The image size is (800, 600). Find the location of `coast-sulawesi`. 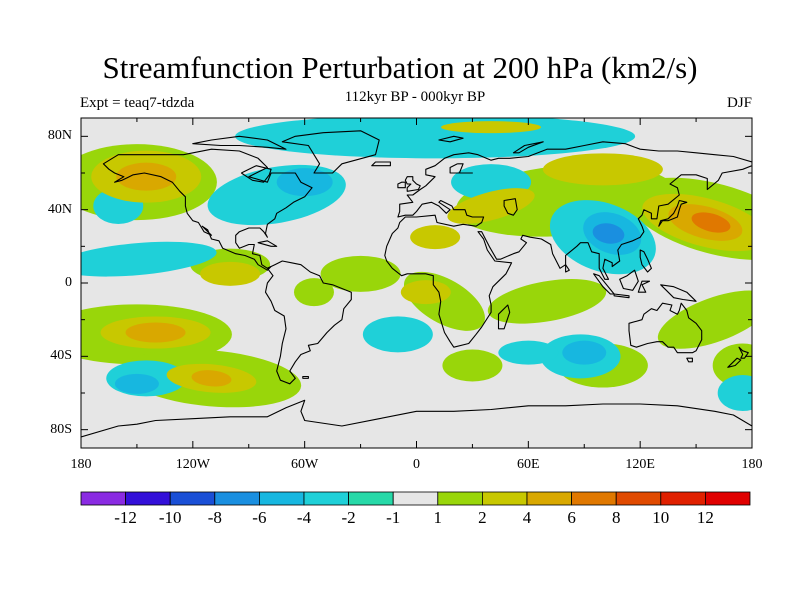

coast-sulawesi is located at coordinates (644, 286).